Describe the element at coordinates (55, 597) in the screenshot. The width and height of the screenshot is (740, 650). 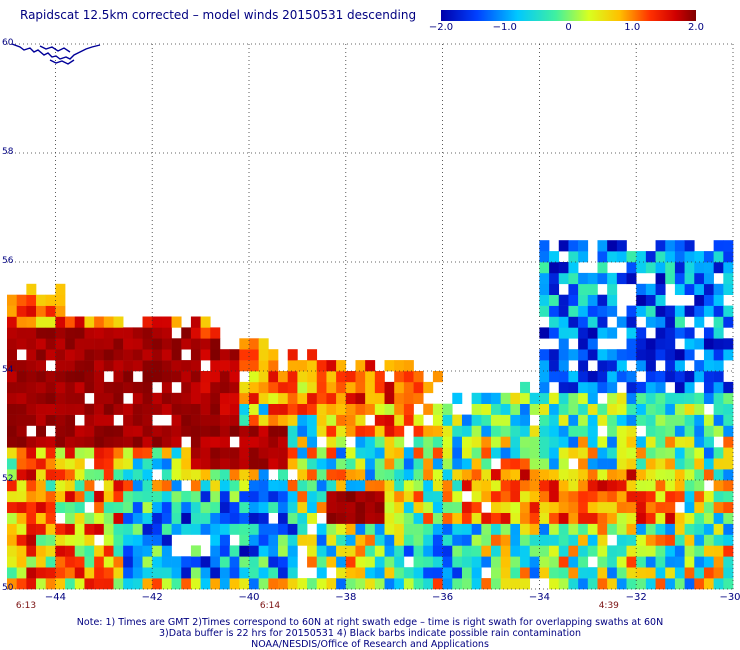
I see `x-tick-label: −44` at that location.